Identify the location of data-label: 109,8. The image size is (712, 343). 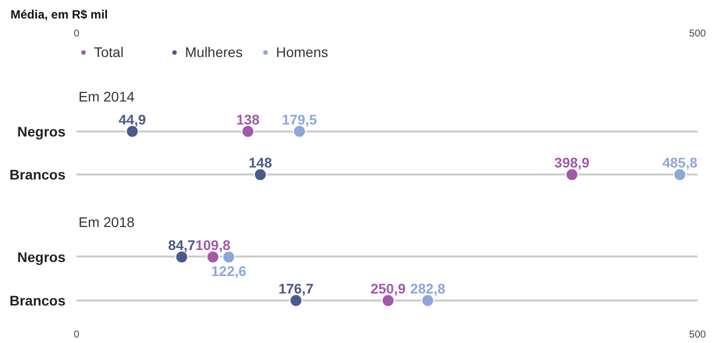
(213, 244).